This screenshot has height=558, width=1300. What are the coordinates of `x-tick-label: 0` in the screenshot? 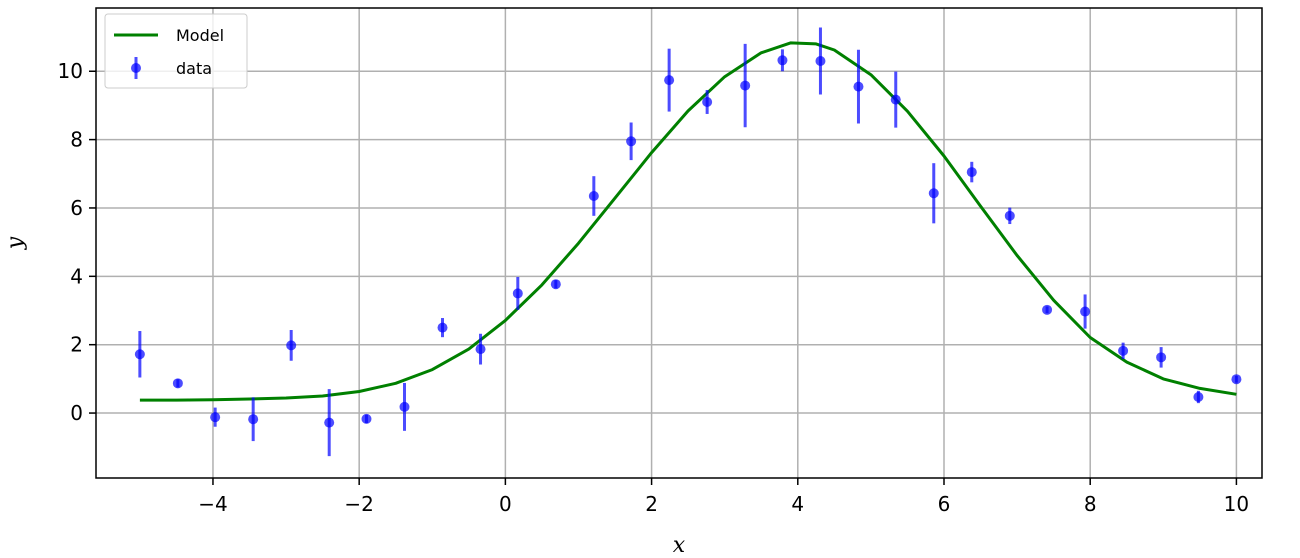 It's located at (505, 504).